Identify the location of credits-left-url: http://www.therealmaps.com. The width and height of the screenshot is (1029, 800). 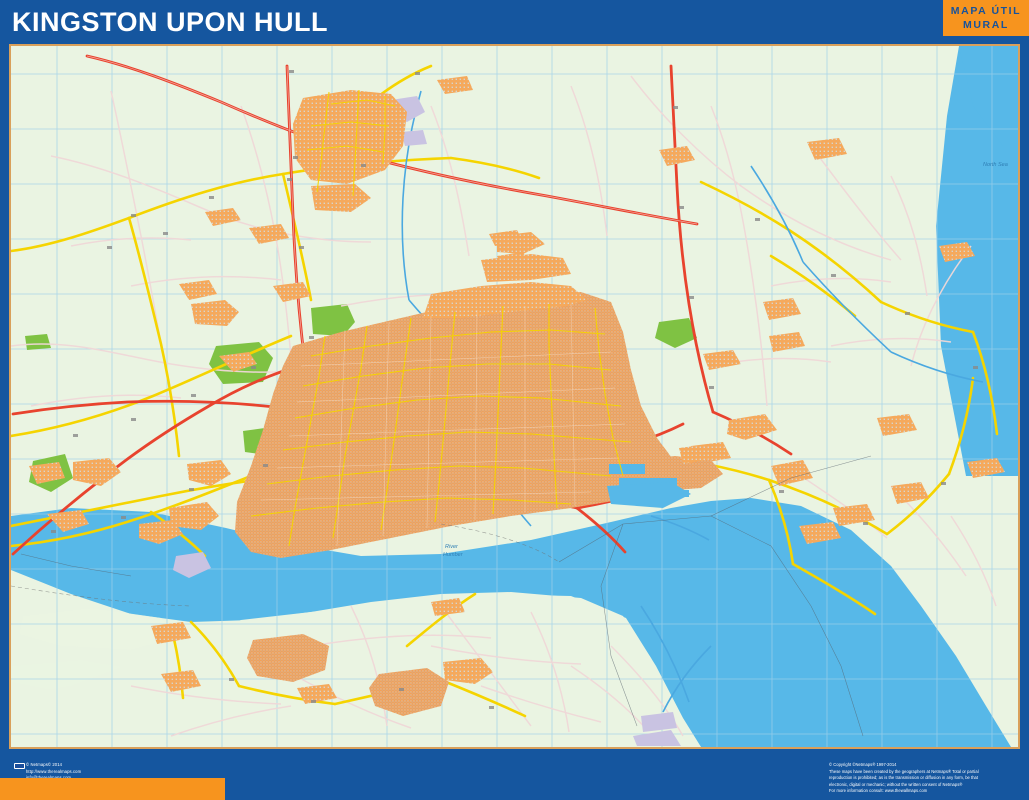
(54, 771).